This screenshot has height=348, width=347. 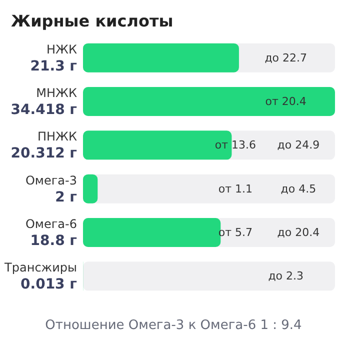 What do you see at coordinates (235, 189) in the screenshot?
I see `annotation: от 1.1` at bounding box center [235, 189].